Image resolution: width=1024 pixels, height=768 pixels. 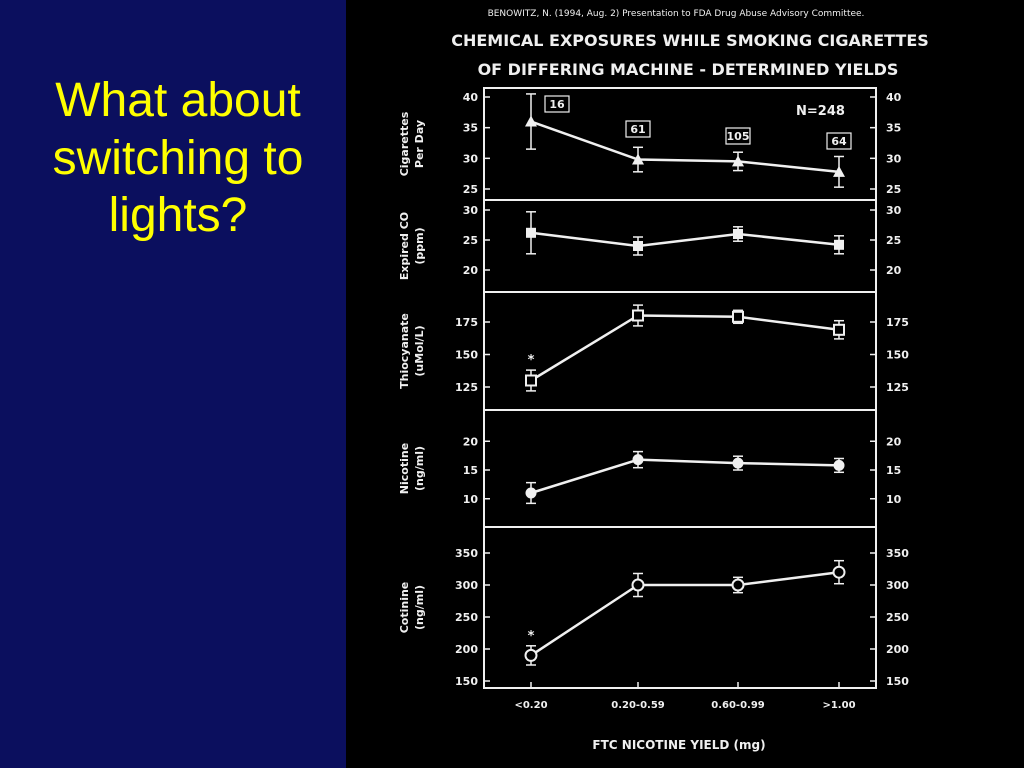 I want to click on y-tick-label-right: 125, so click(x=897, y=387).